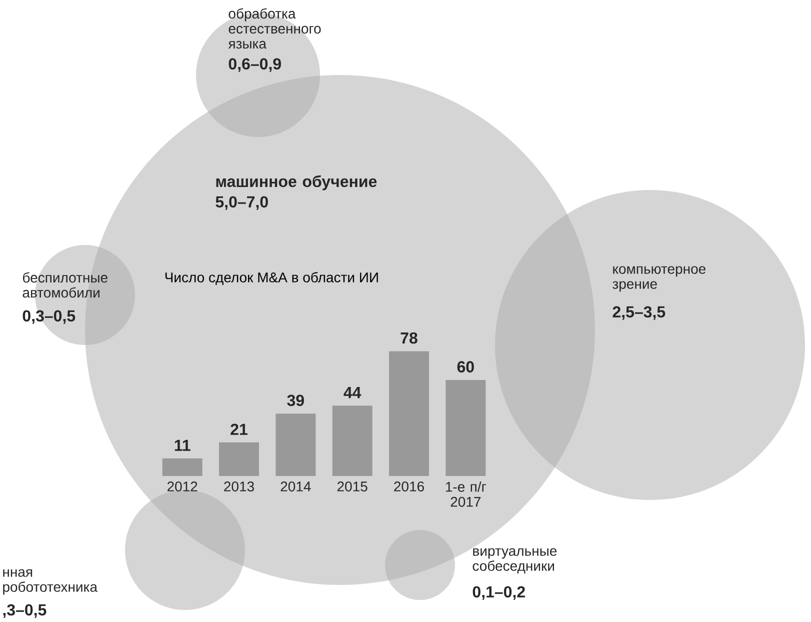 The image size is (811, 622). I want to click on text: нная робототехника, so click(50, 582).